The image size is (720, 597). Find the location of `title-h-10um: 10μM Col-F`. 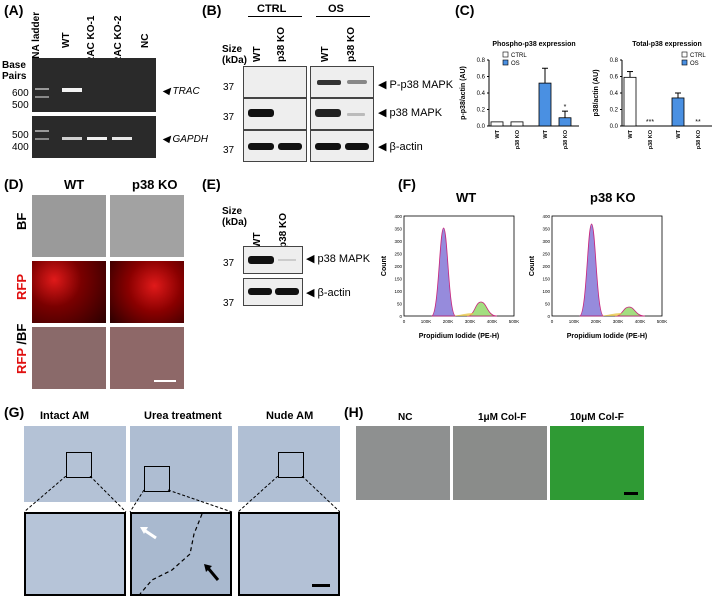

title-h-10um: 10μM Col-F is located at coordinates (597, 417).